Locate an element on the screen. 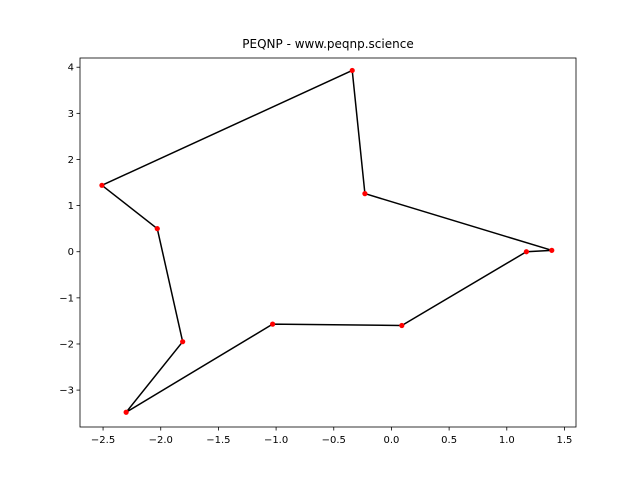  chart-title: PEQNP - www.peqnp.science is located at coordinates (327, 44).